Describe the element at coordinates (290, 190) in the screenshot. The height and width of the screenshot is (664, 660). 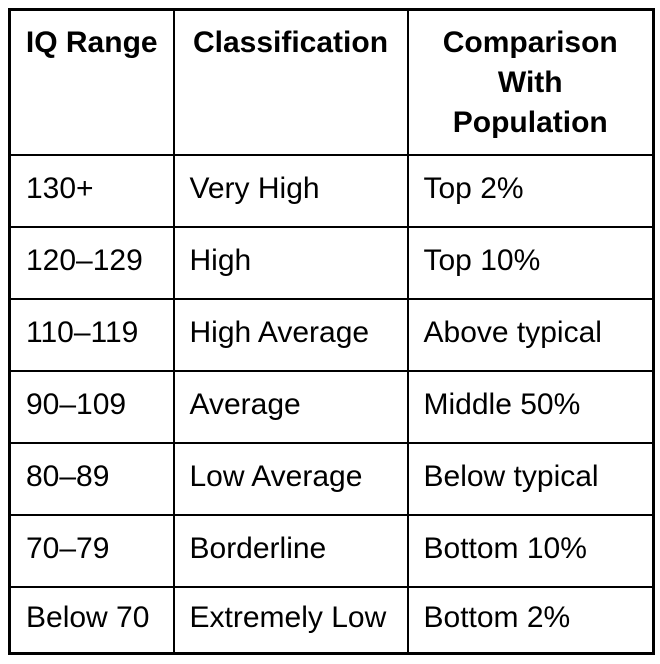
I see `cell-classification: Very High` at that location.